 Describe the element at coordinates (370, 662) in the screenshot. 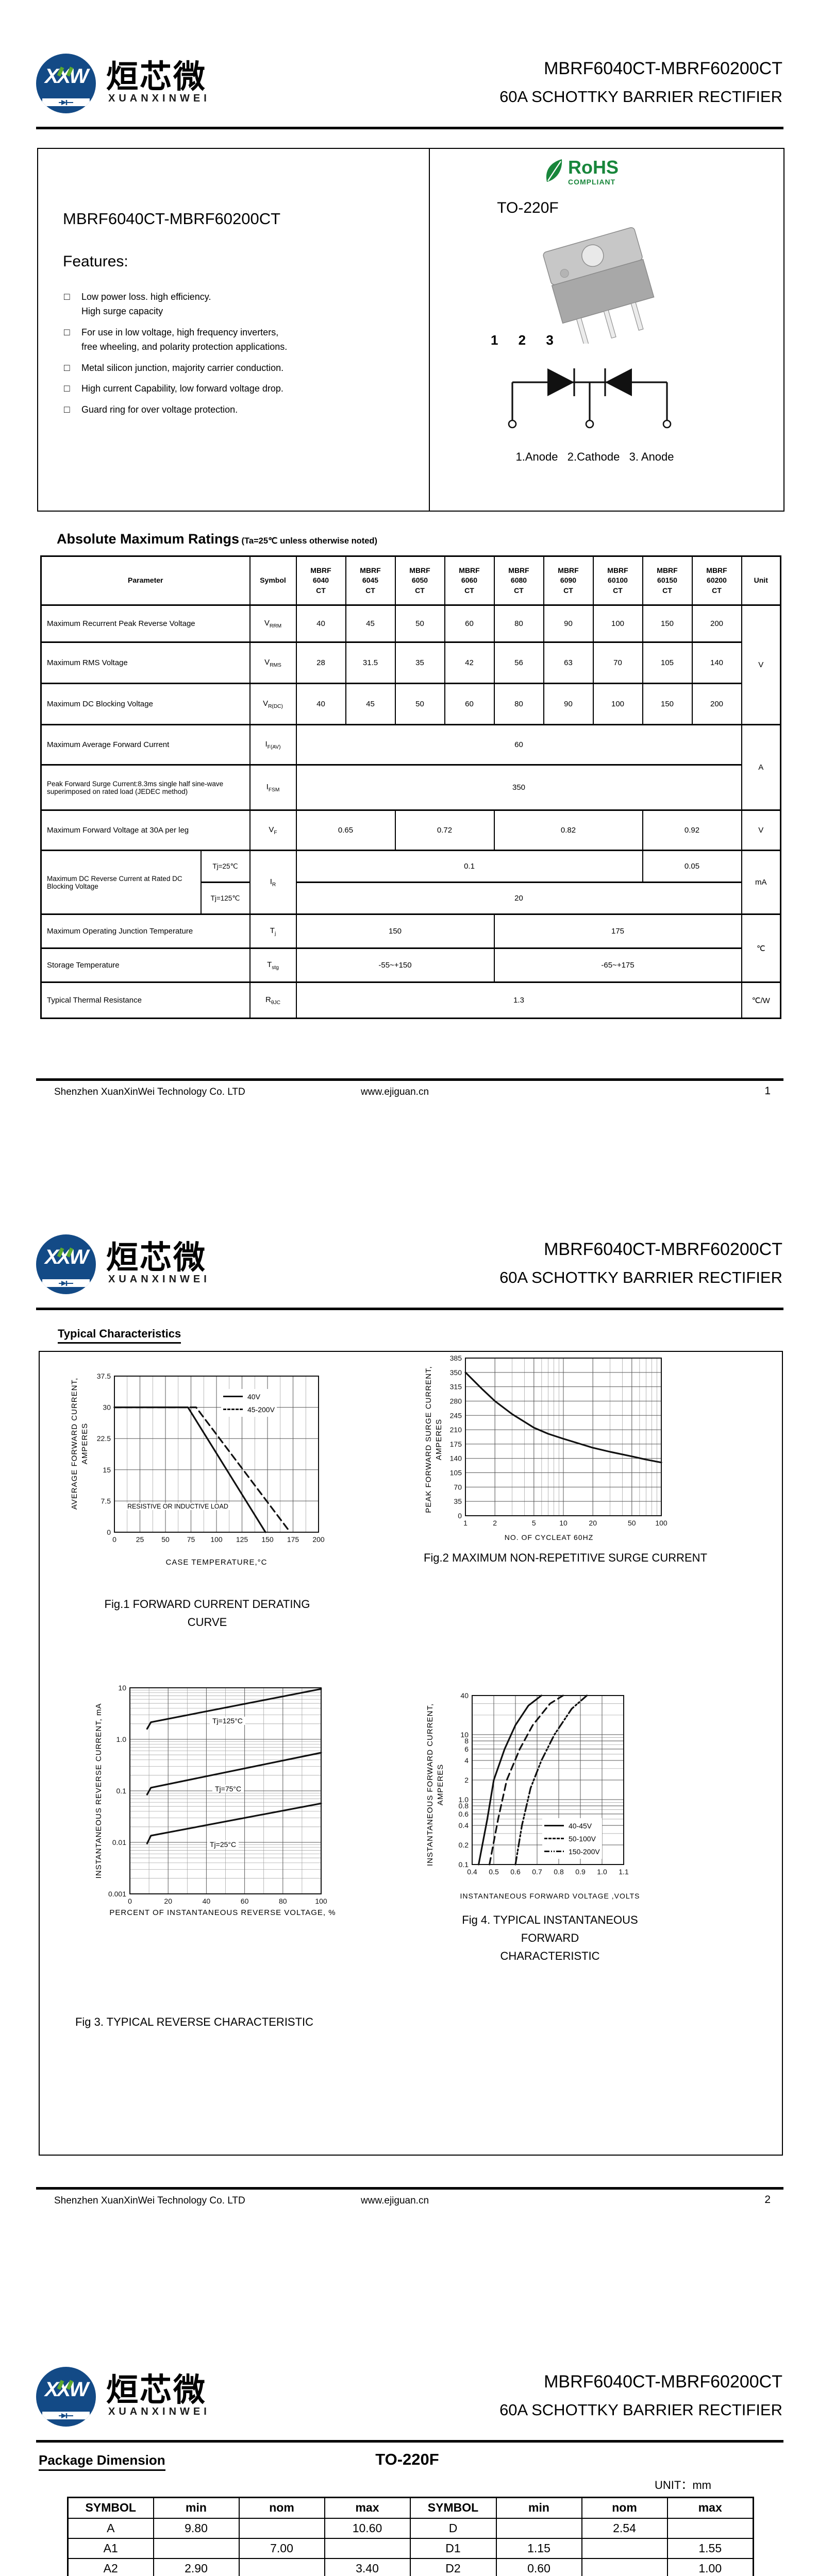

I see `table-cell: 31.5` at that location.